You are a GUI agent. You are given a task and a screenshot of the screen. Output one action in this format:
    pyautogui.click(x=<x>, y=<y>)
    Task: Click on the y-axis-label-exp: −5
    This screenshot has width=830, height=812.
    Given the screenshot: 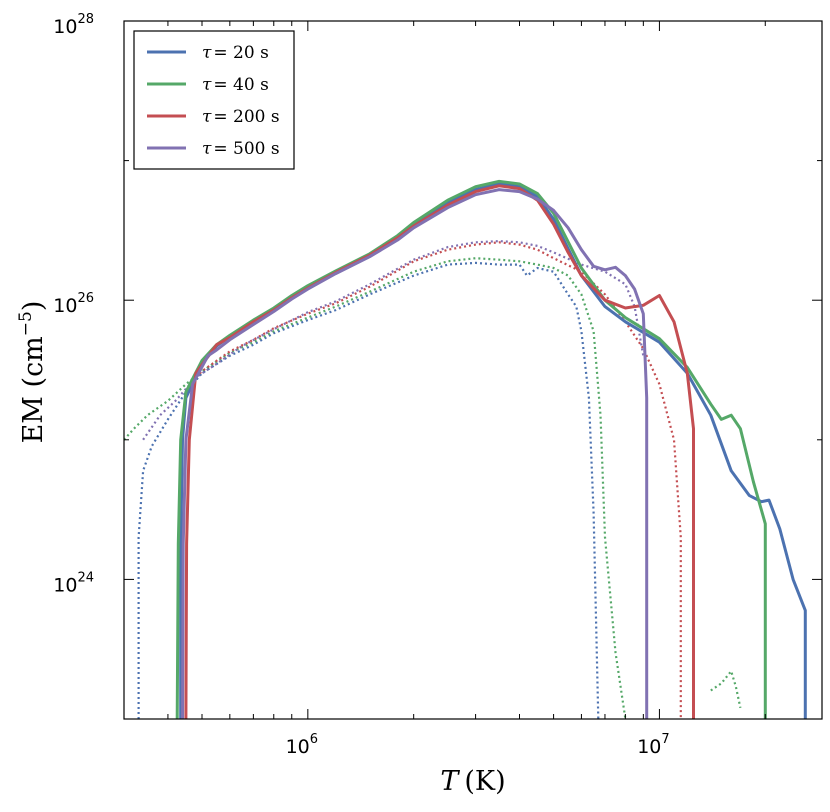 What is the action you would take?
    pyautogui.click(x=26, y=323)
    